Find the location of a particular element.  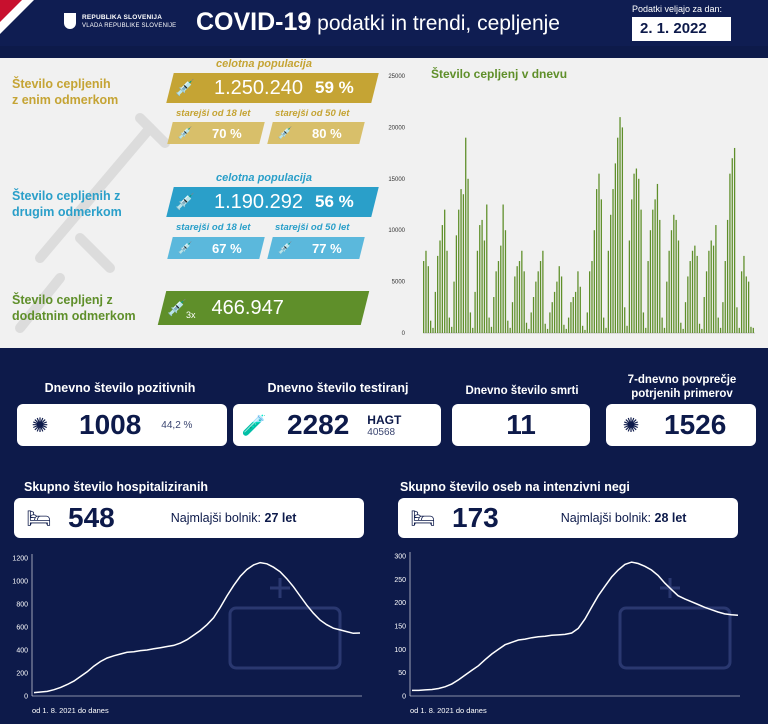

hosp-value: 548 is located at coordinates (91, 517).